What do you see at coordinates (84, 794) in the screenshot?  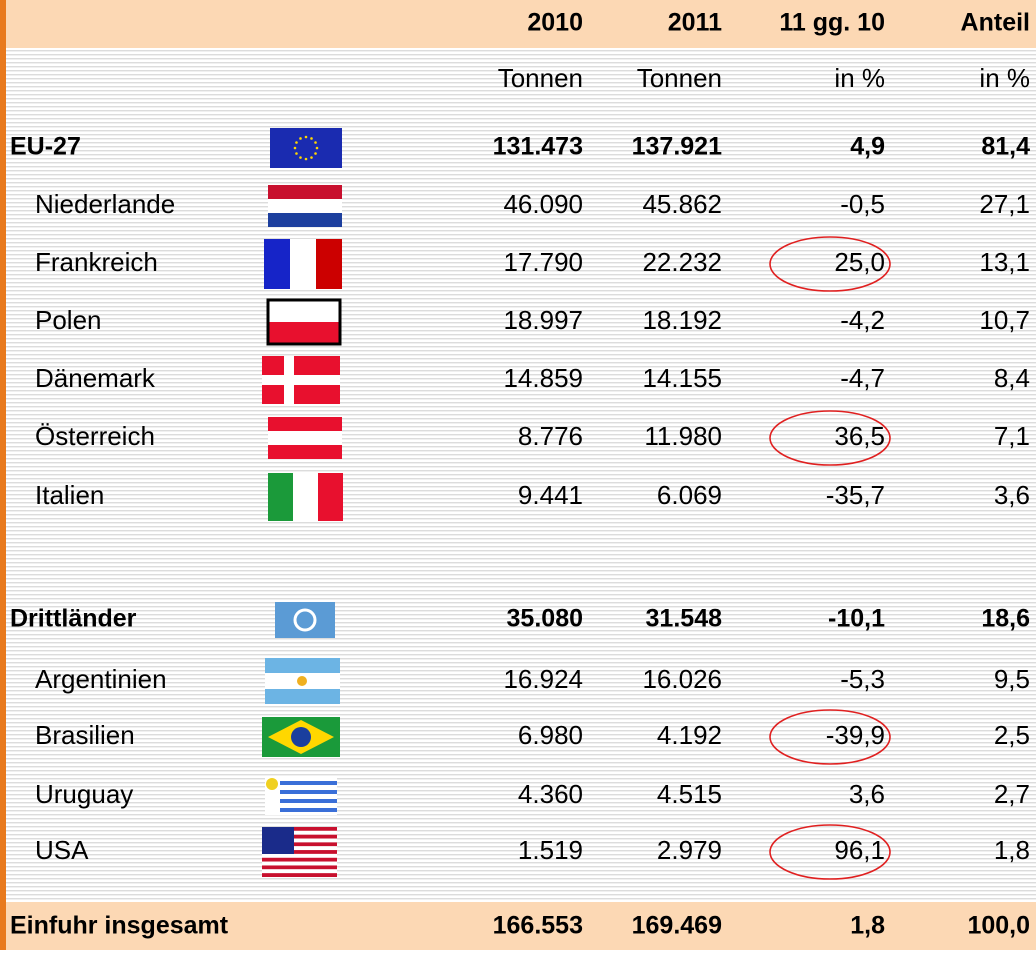 I see `row-label: Uruguay` at bounding box center [84, 794].